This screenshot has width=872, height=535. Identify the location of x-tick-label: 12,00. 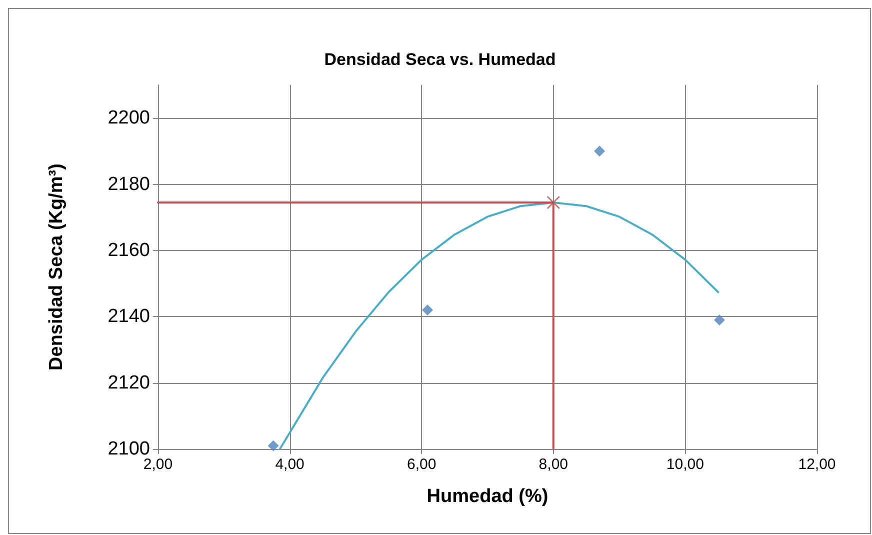
(817, 464).